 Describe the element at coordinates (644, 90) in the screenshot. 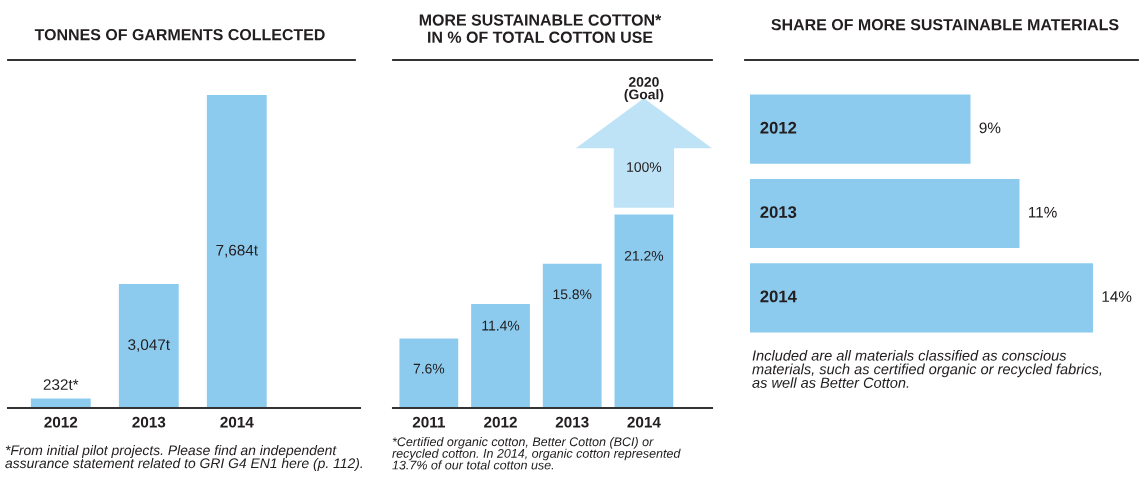

I see `text: 2020 (Goal)` at that location.